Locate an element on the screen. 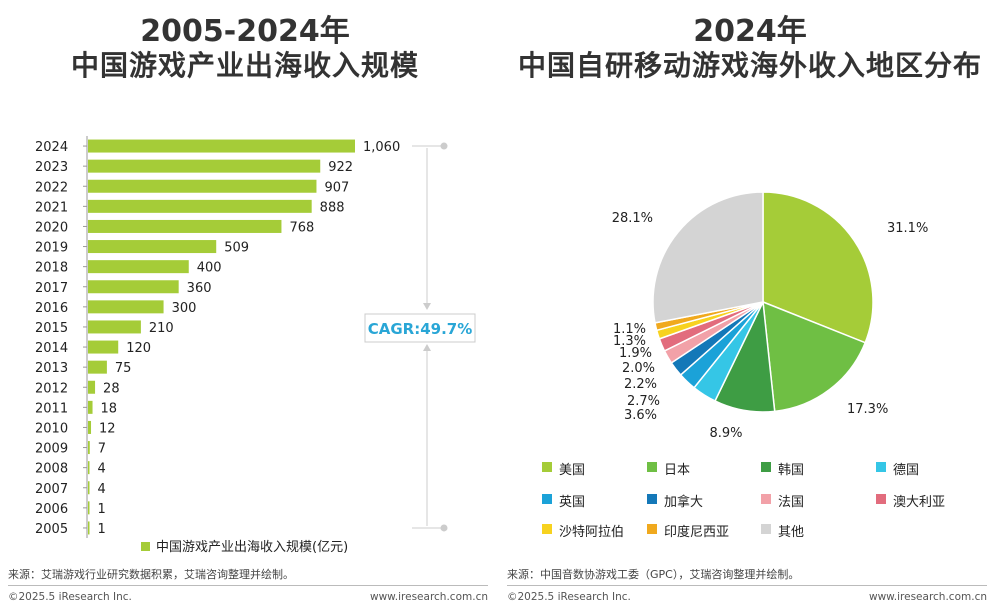 This screenshot has height=614, width=1000. legend-label: 澳大利亚 is located at coordinates (919, 502).